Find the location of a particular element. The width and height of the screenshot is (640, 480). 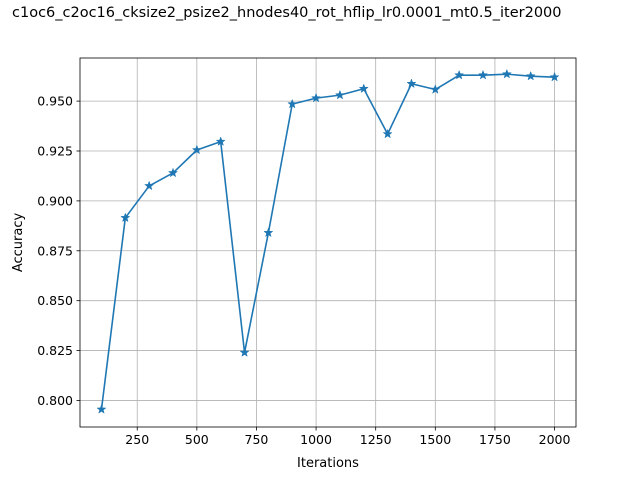

x-tick-label: 250 is located at coordinates (137, 439).